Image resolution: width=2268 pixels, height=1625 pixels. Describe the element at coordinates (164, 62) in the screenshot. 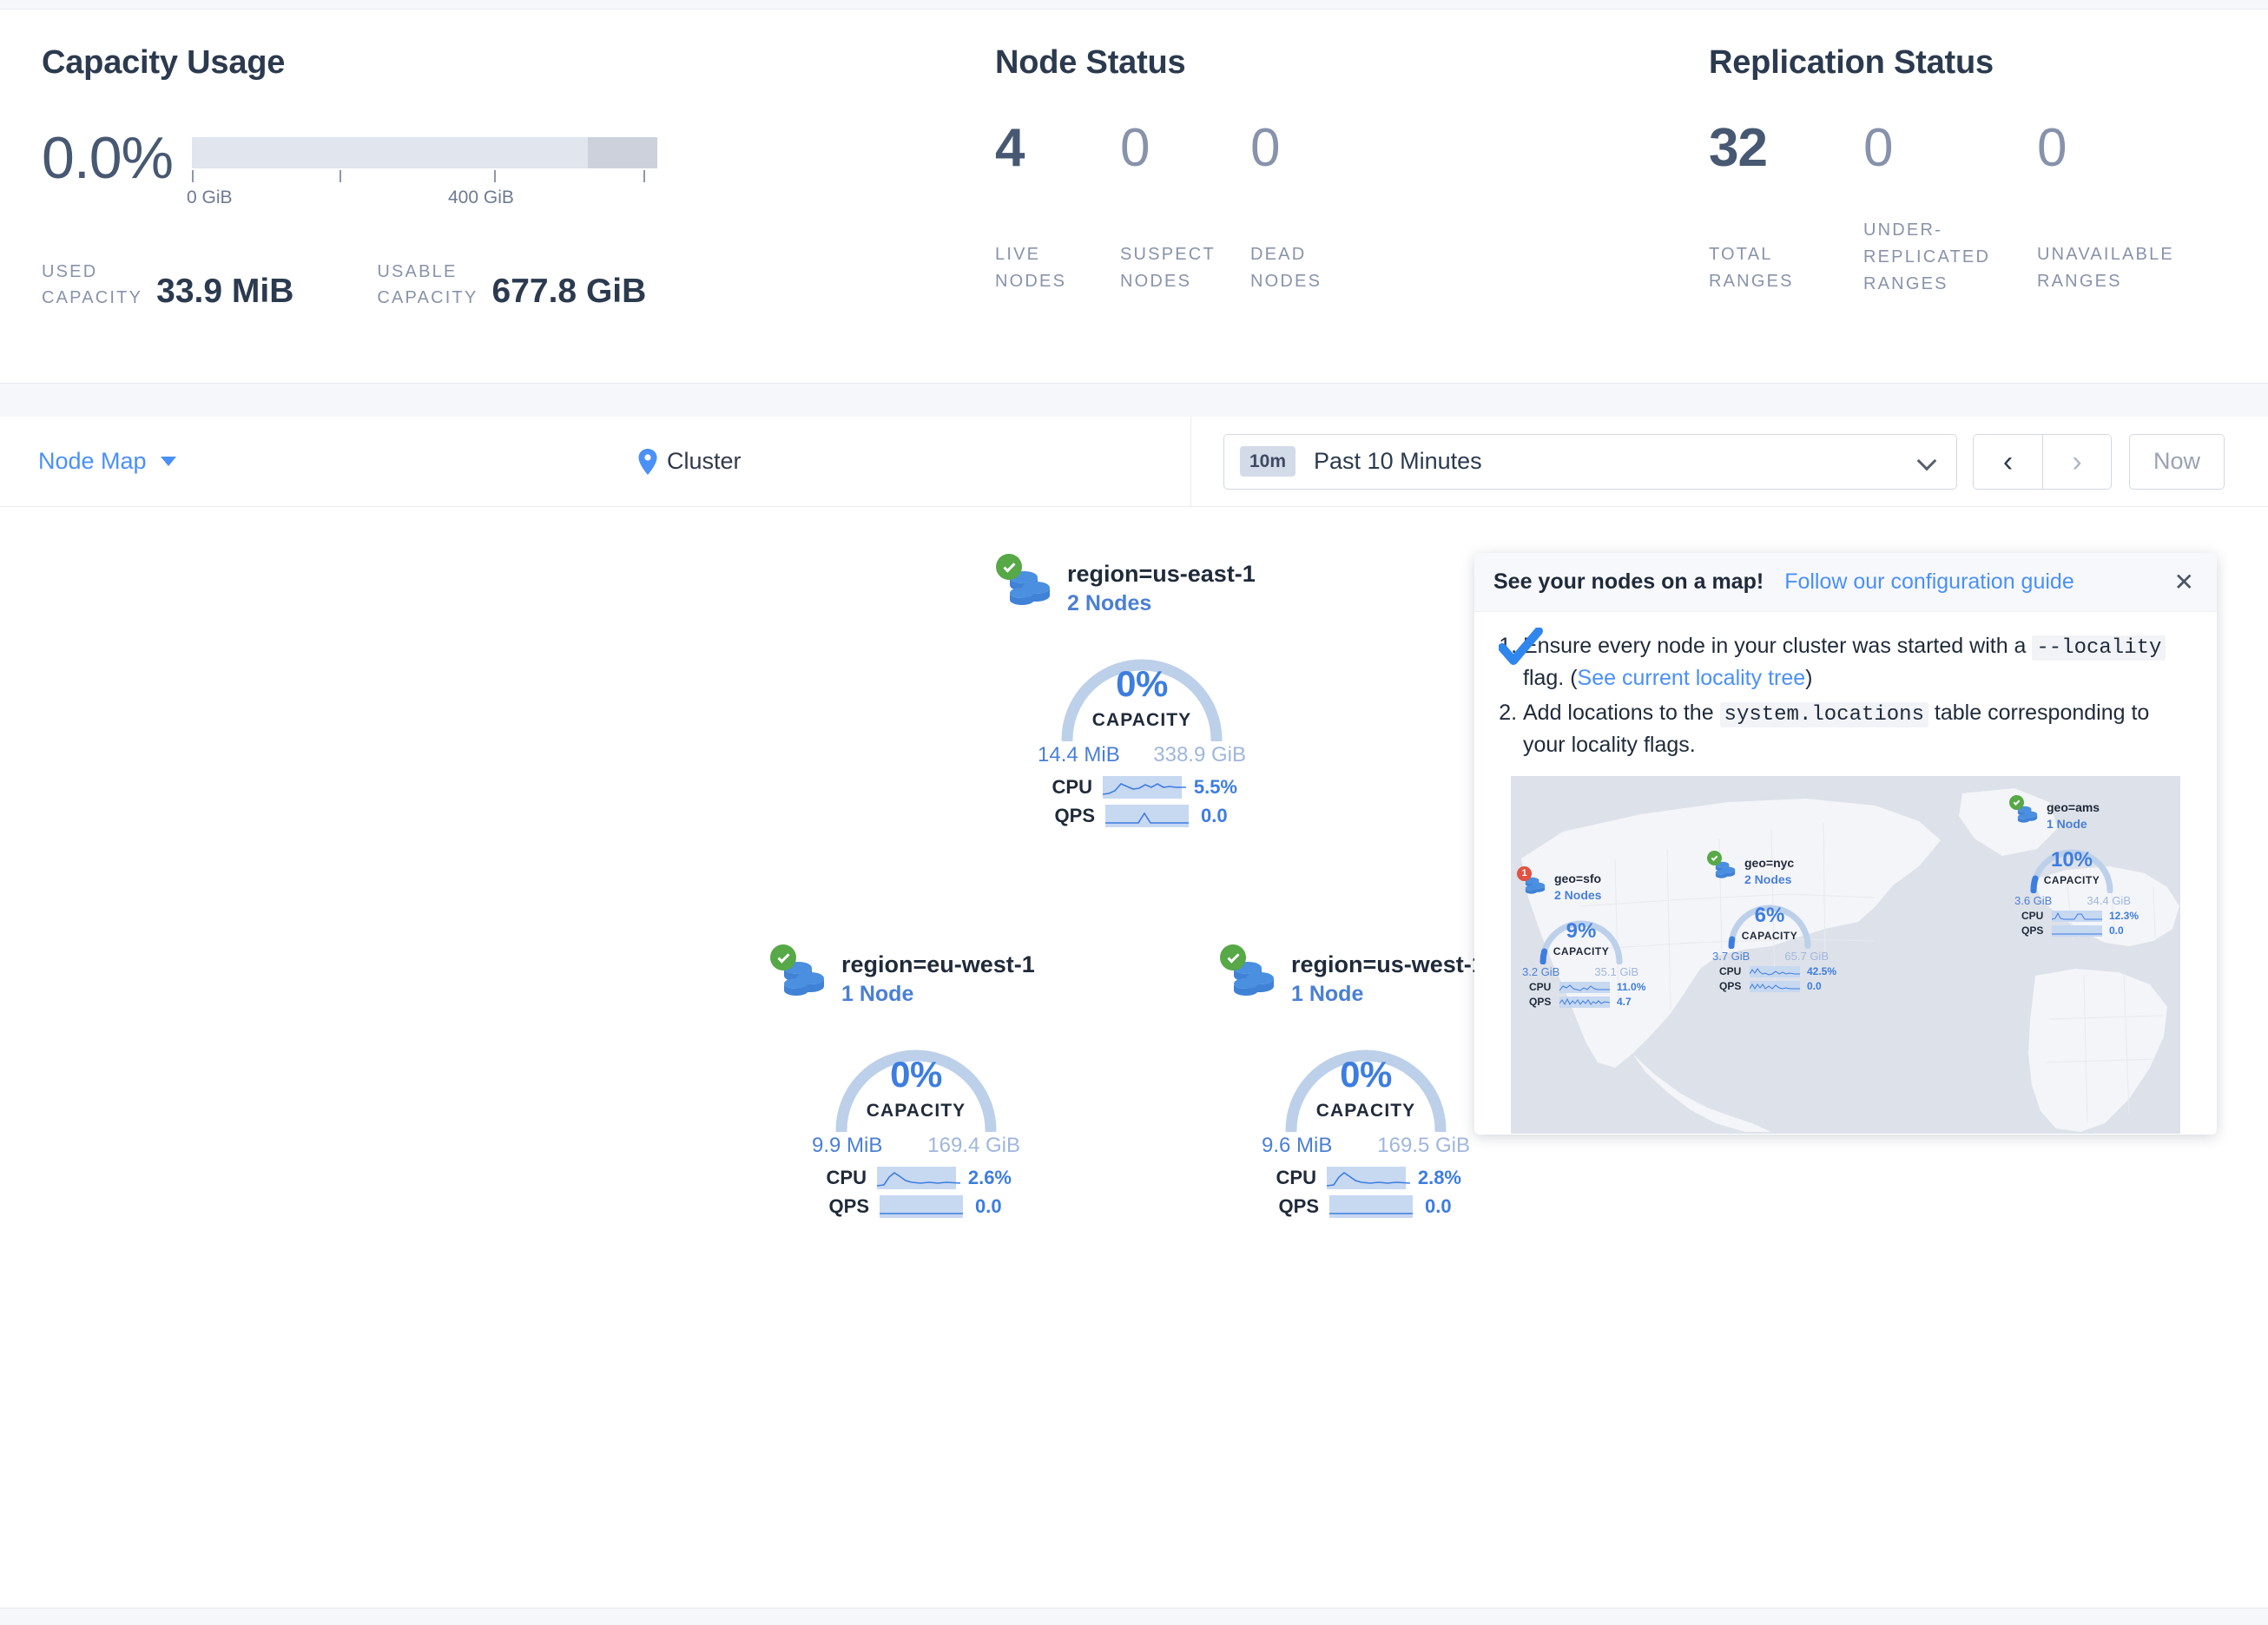

I see `capacity-usage-title: Capacity Usage` at that location.